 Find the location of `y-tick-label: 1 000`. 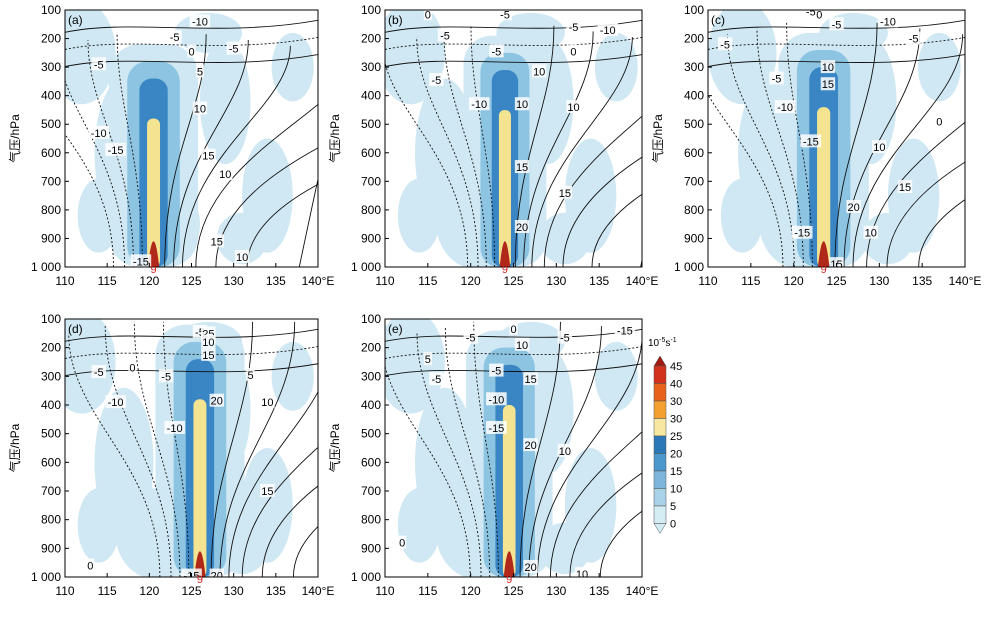

y-tick-label: 1 000 is located at coordinates (46, 267).